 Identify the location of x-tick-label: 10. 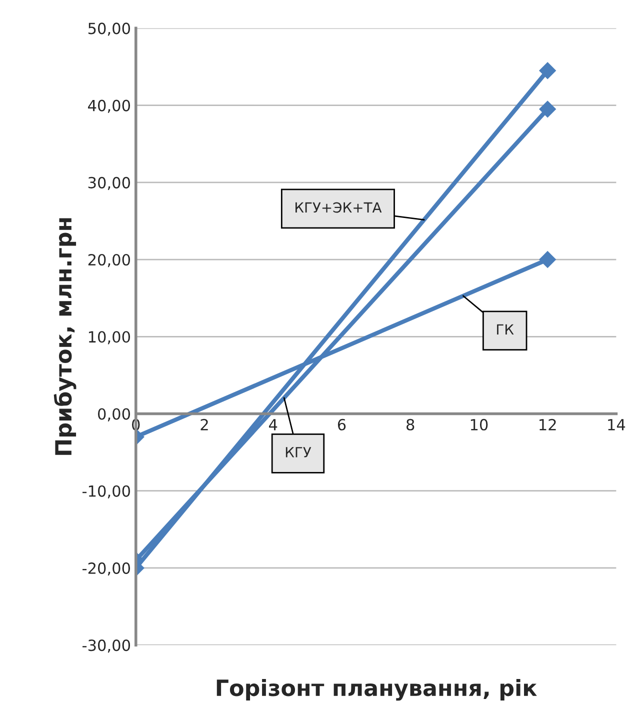
(479, 424).